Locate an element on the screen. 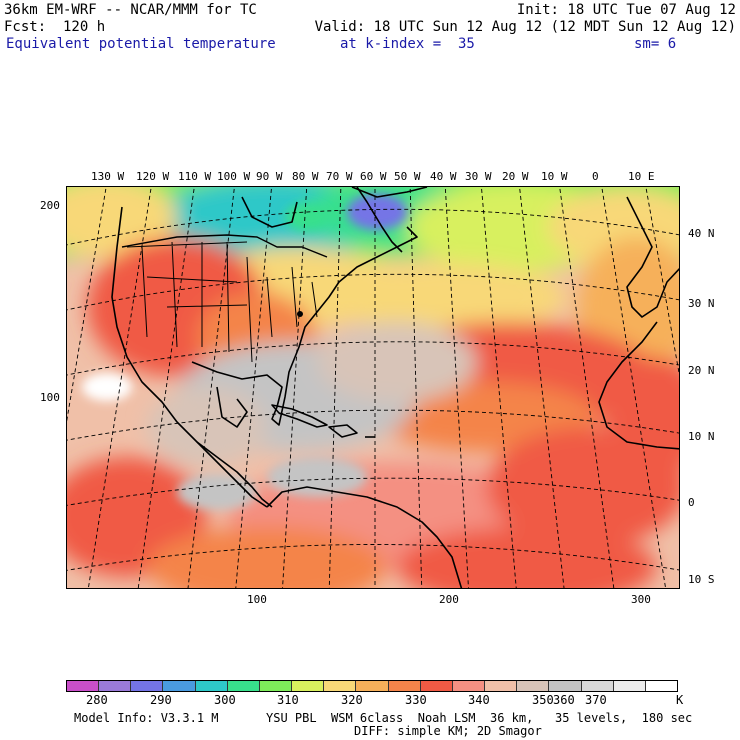  lat-label: 0 is located at coordinates (691, 502).